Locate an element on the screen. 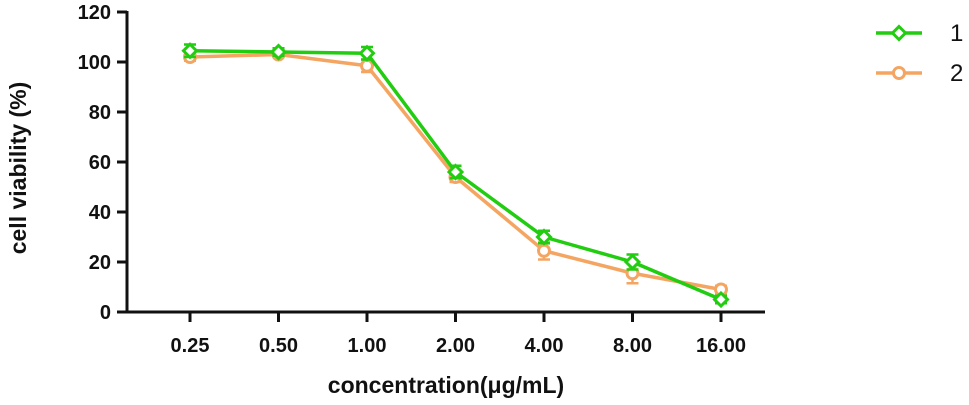  y-tick-label: 60 is located at coordinates (100, 163).